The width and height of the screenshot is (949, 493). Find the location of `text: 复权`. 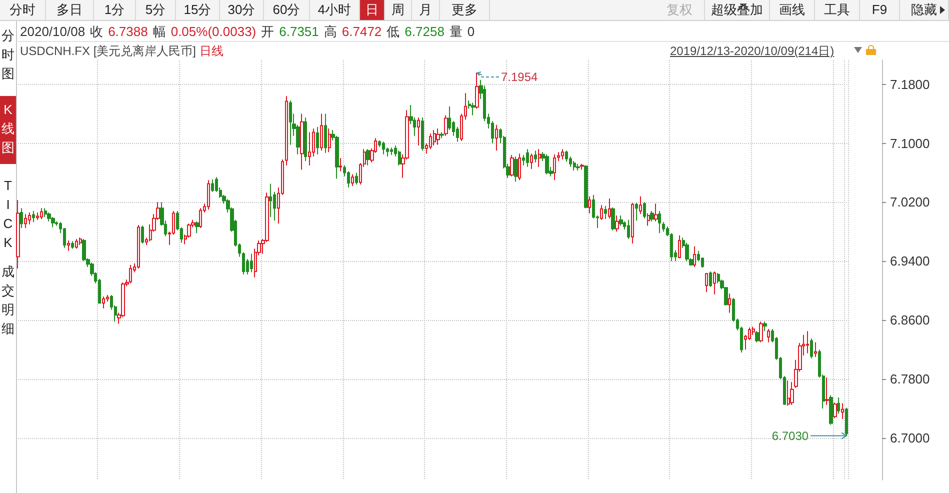

text: 复权 is located at coordinates (680, 10).